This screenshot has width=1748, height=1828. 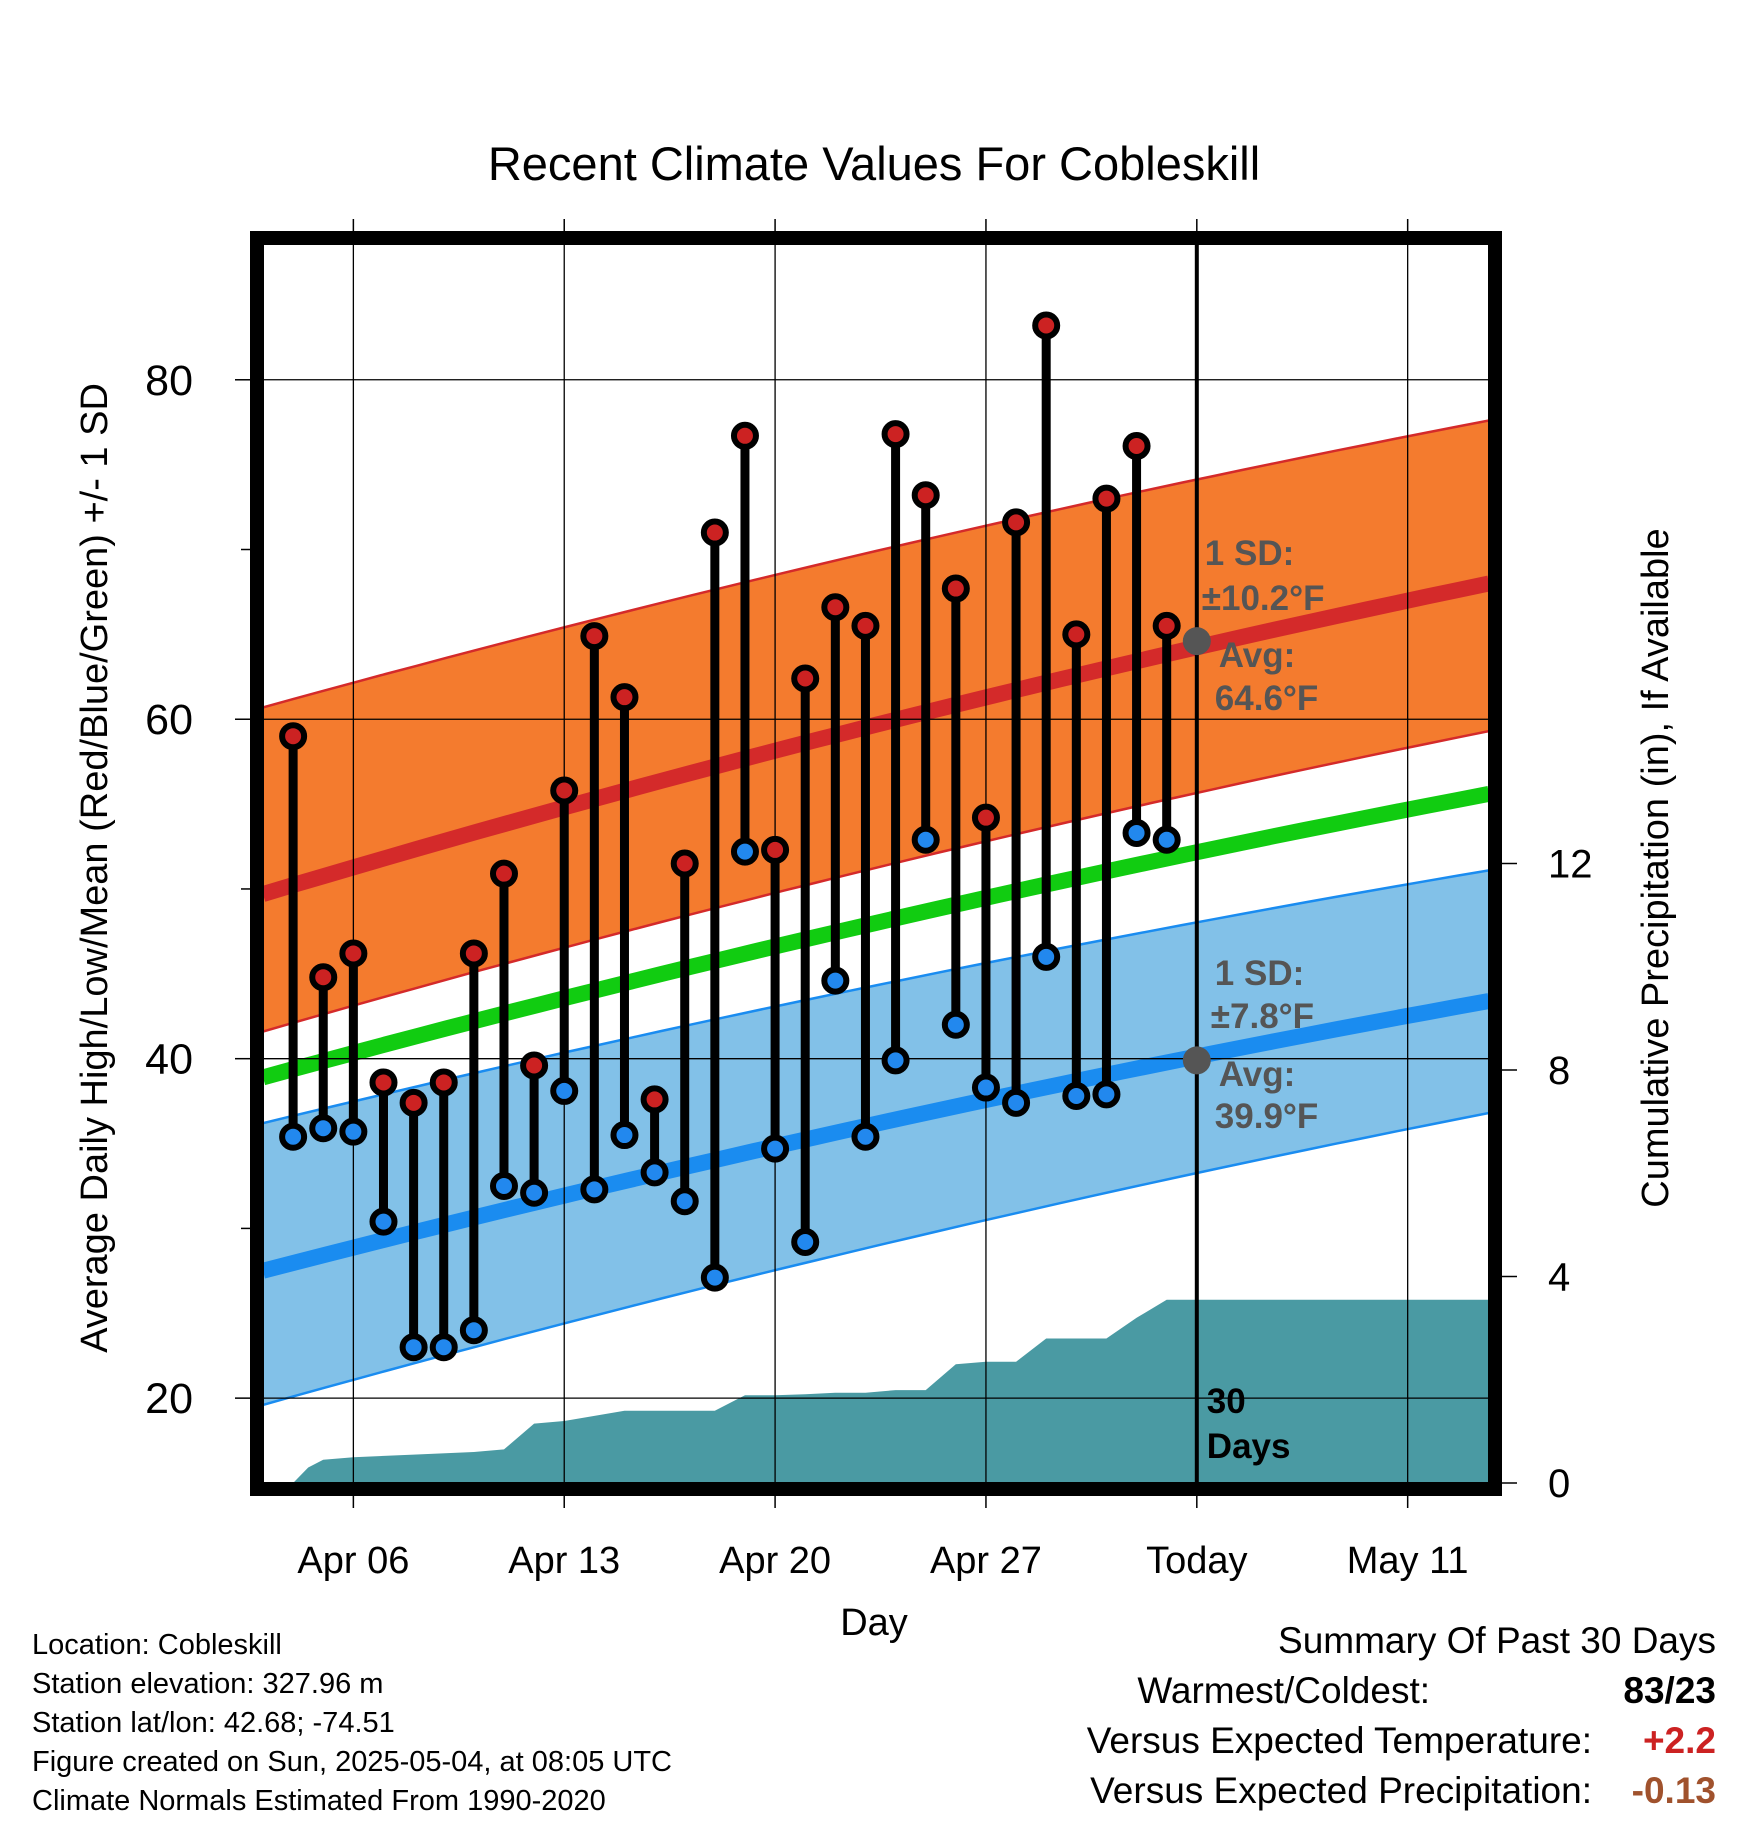 What do you see at coordinates (1267, 1116) in the screenshot?
I see `low-avg-value: 39.9°F` at bounding box center [1267, 1116].